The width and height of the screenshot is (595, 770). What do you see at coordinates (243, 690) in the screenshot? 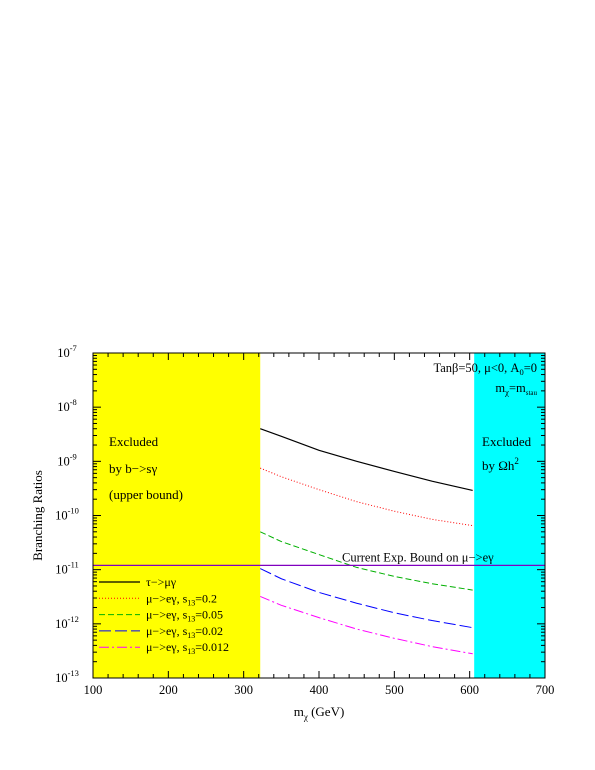
I see `x-tick-label: 300` at bounding box center [243, 690].